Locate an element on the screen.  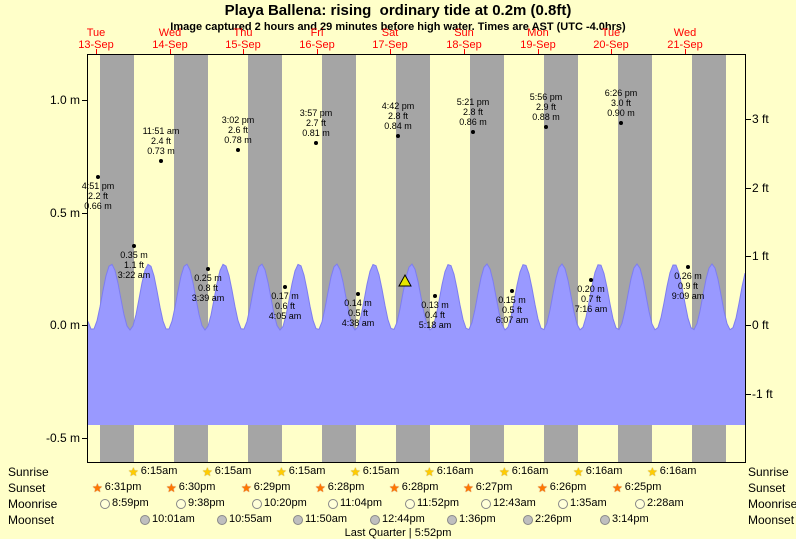
high-tide-label: 5:21 pm 2.8 ft 0.86 m is located at coordinates (473, 112).